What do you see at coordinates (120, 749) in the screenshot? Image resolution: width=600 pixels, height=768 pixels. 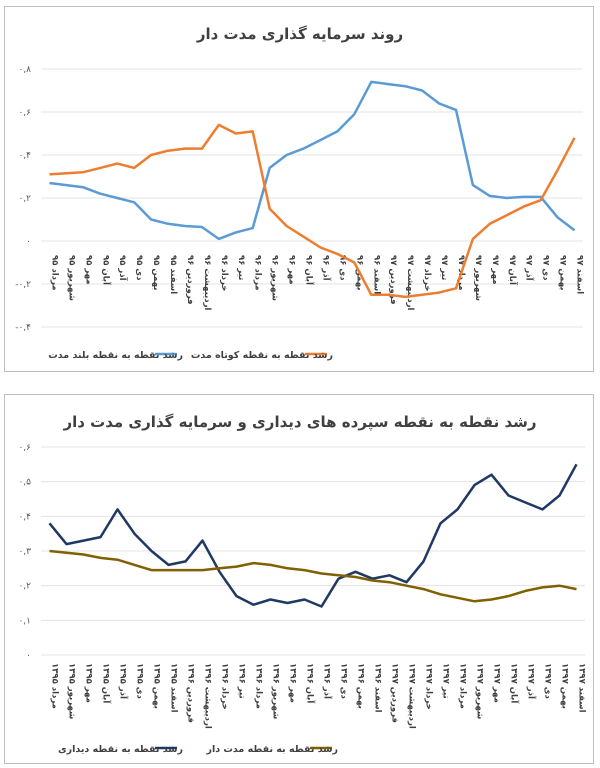 I see `legend-label-1: رشد نقطه به نقطه دیداری` at bounding box center [120, 749].